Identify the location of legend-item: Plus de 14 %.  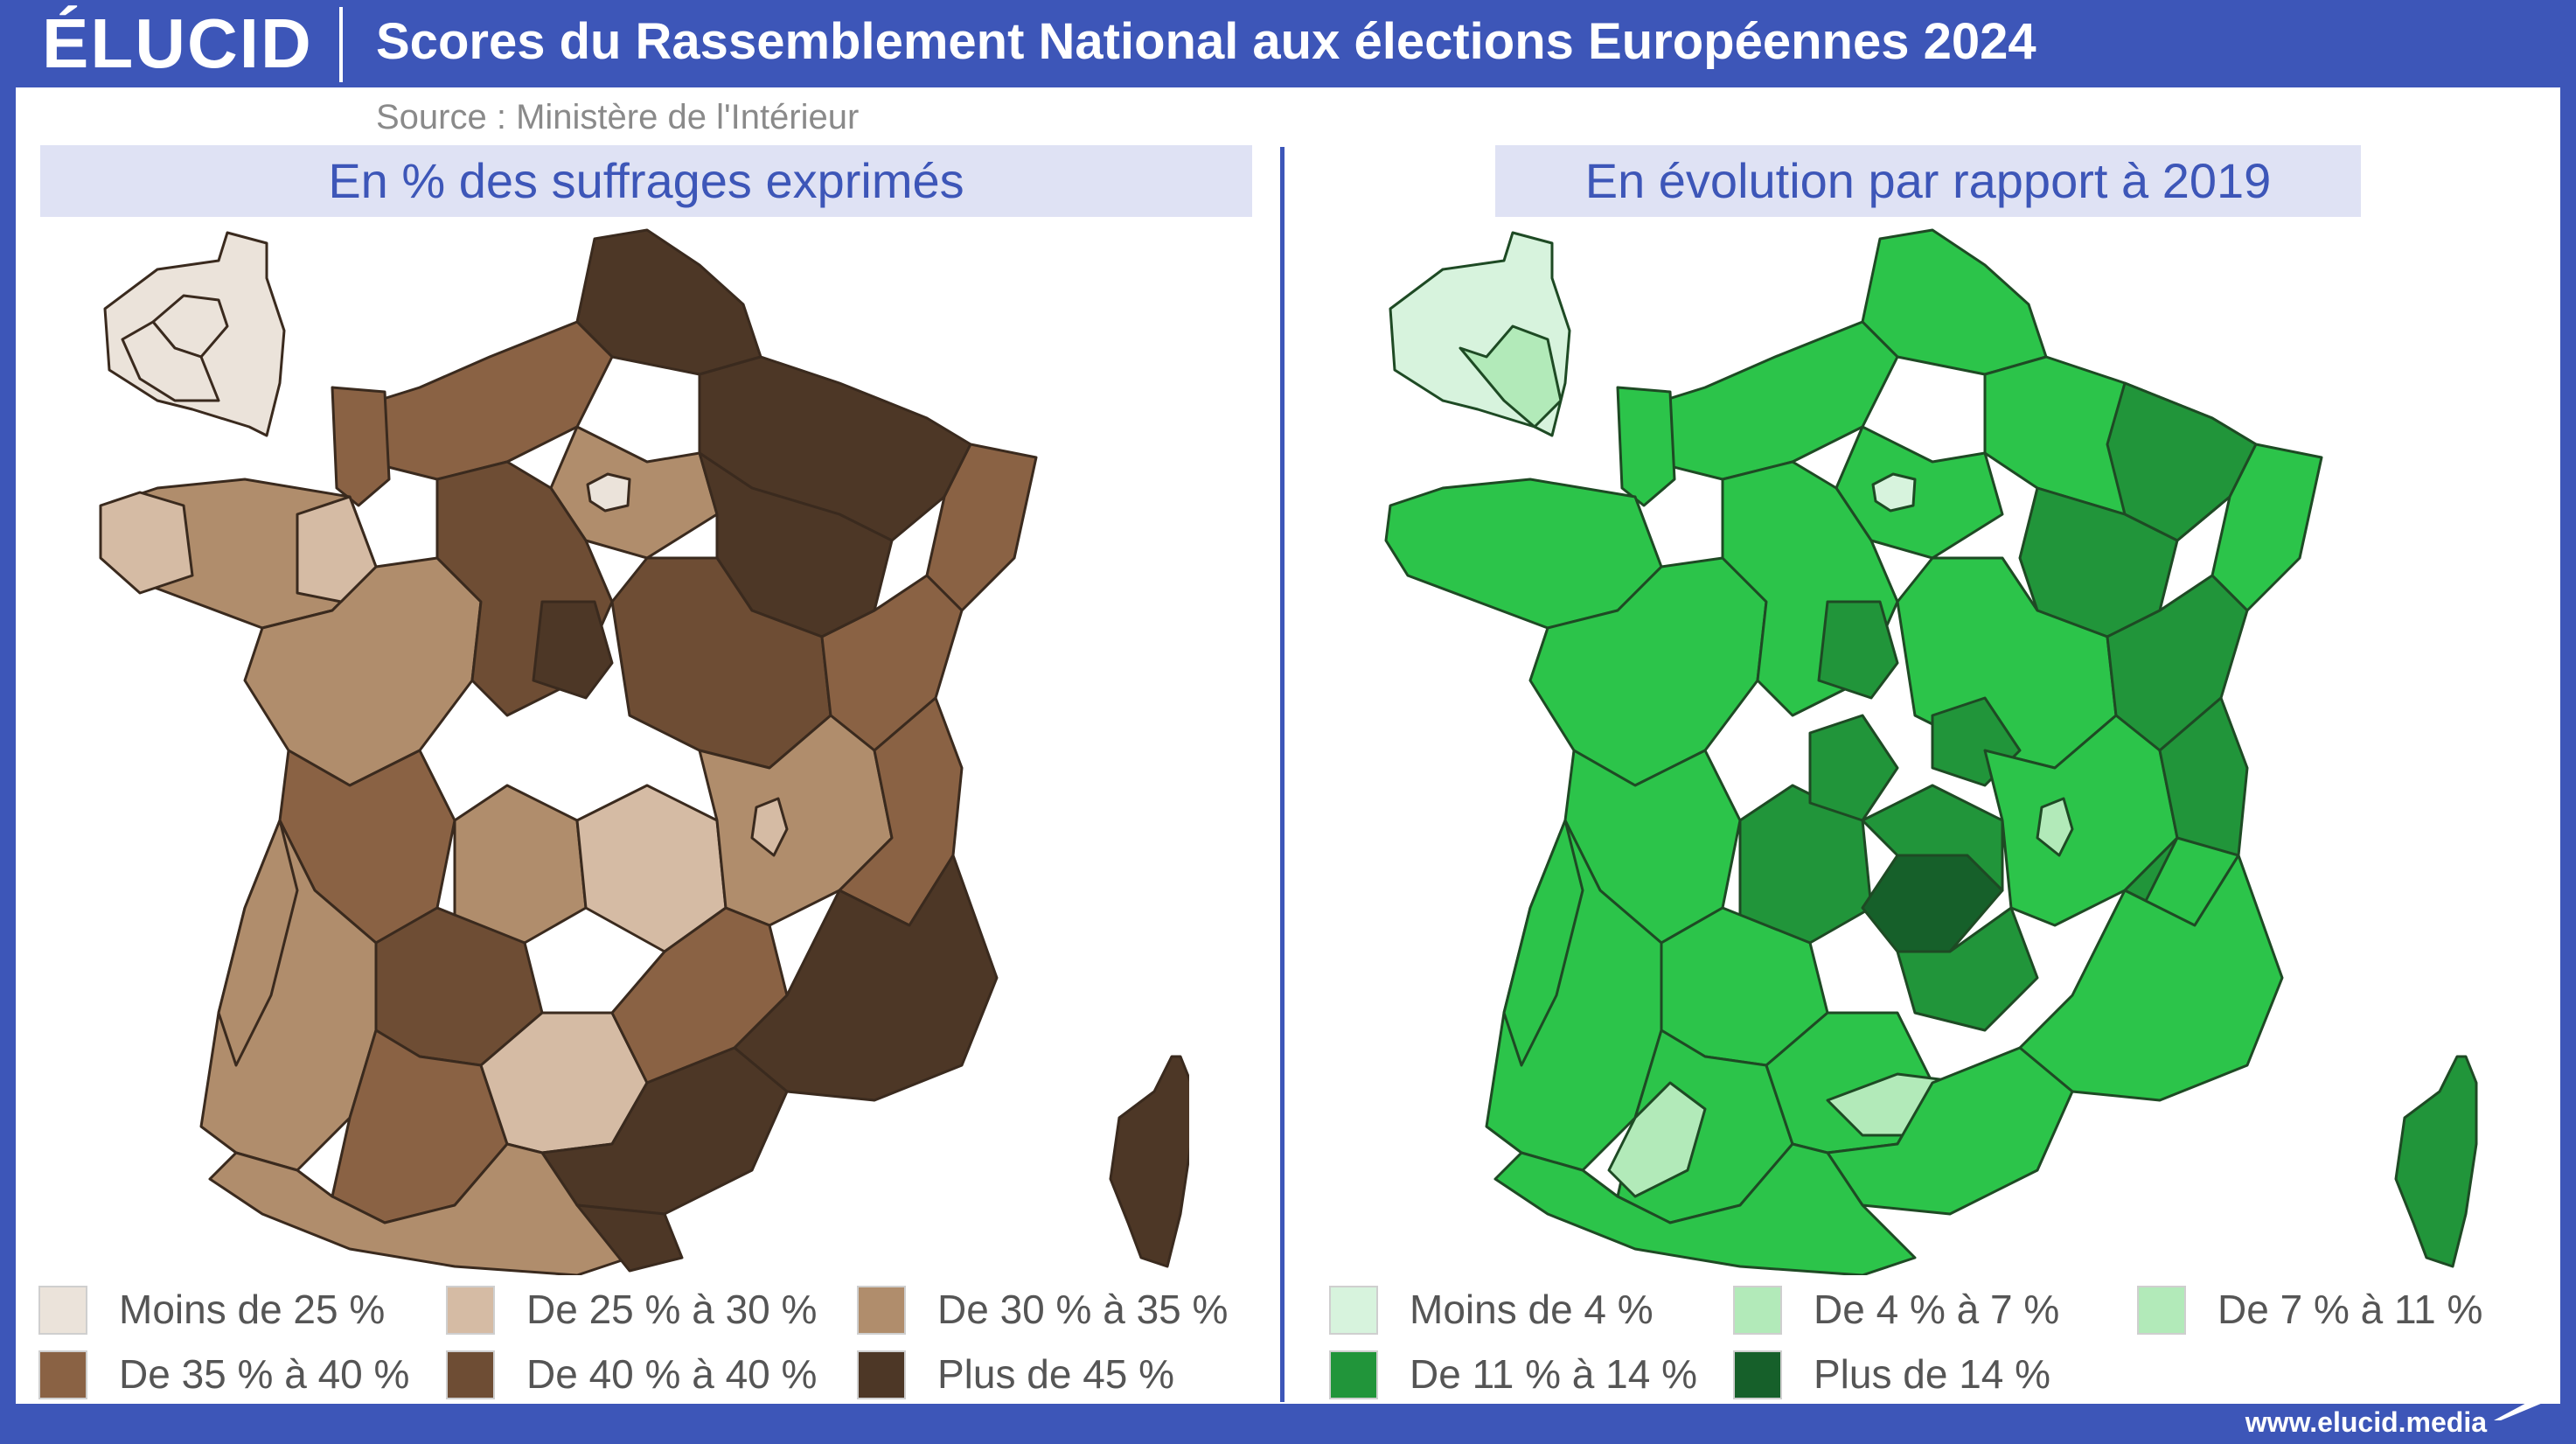
(1916, 1373).